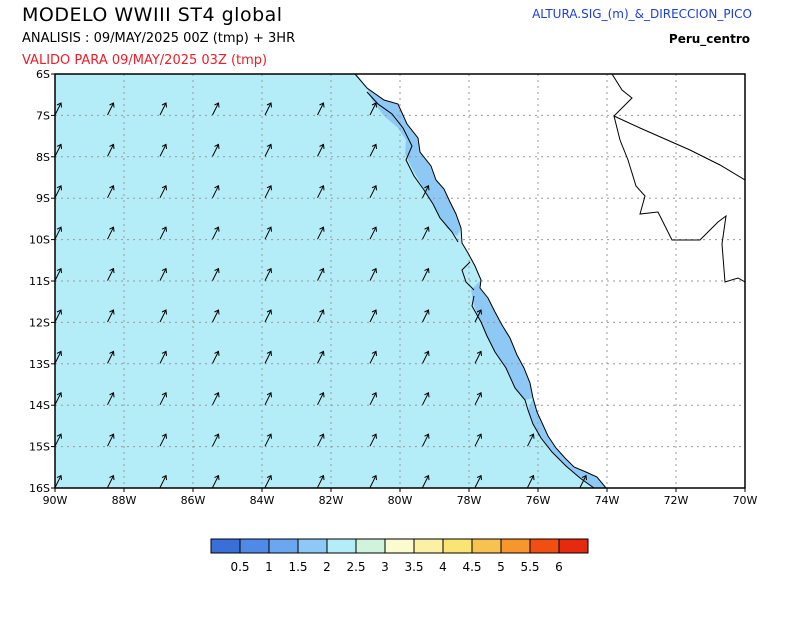  I want to click on colorbar-label: 2.5, so click(355, 567).